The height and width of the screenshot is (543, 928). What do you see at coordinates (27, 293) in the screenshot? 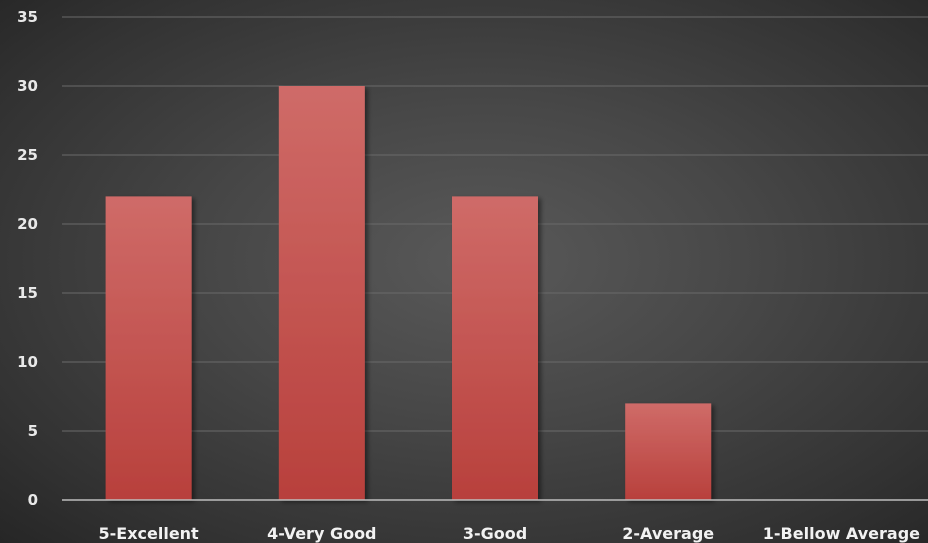
I see `y-tick-label: 15` at bounding box center [27, 293].